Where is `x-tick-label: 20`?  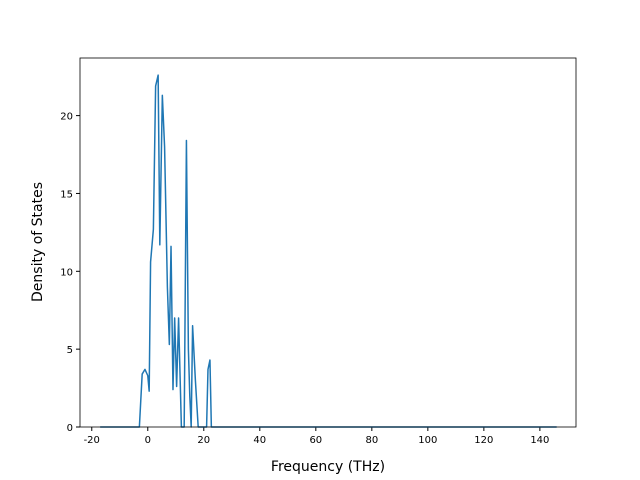 x-tick-label: 20 is located at coordinates (203, 440).